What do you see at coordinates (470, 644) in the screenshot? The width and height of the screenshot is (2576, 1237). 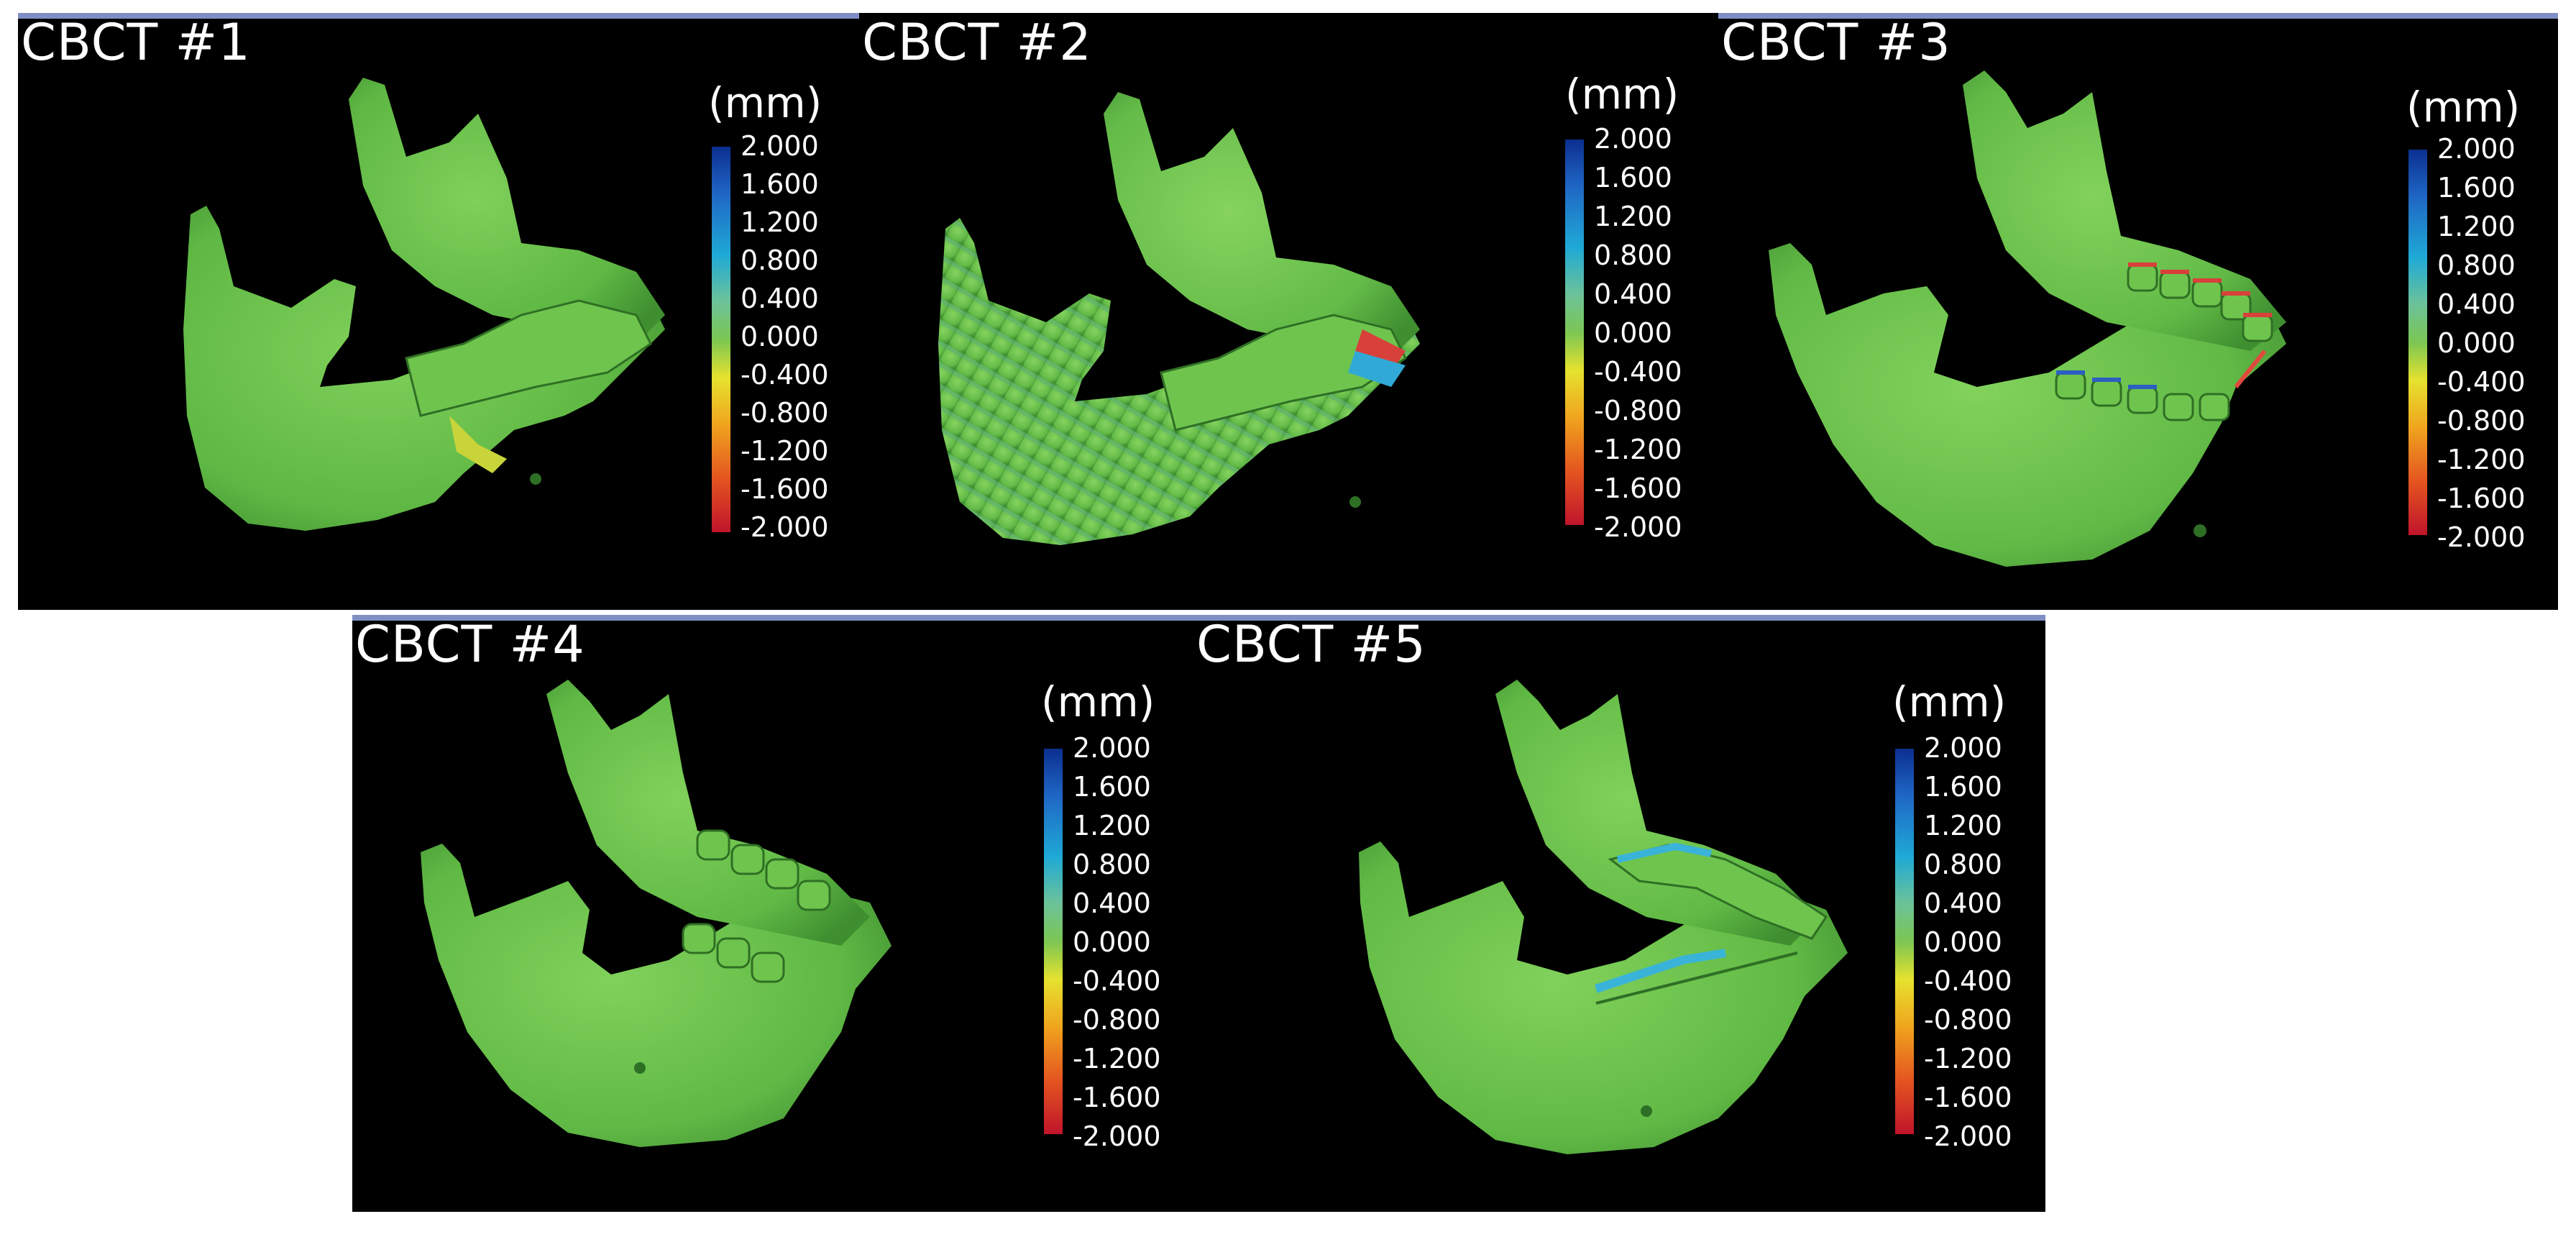 I see `panel-title: CBCT #4` at bounding box center [470, 644].